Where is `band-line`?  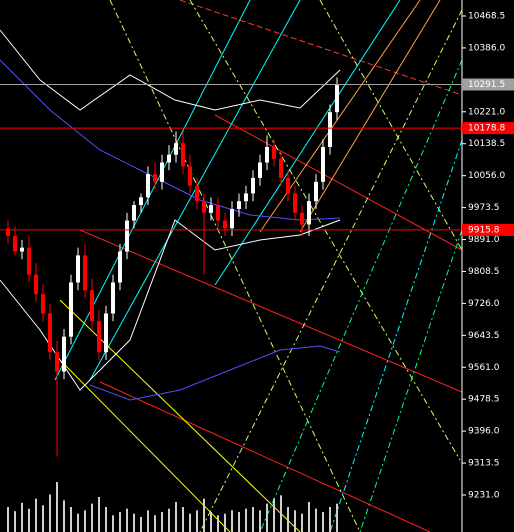
band-line is located at coordinates (170, 70).